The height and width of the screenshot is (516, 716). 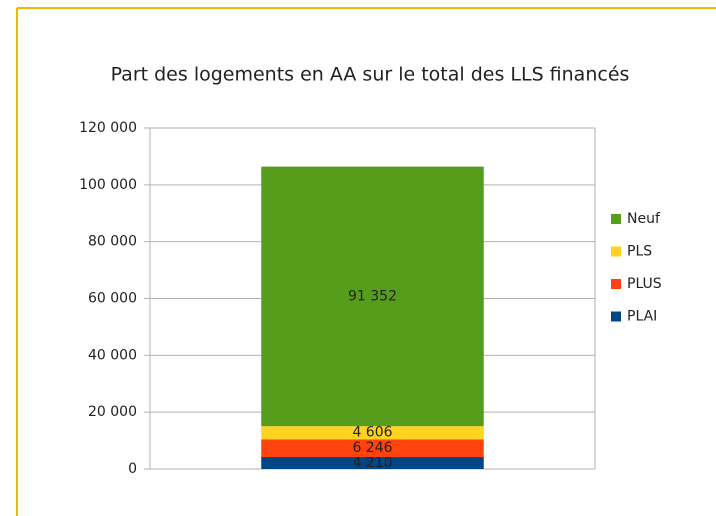 What do you see at coordinates (112, 412) in the screenshot?
I see `y-tick-label: 20 000` at bounding box center [112, 412].